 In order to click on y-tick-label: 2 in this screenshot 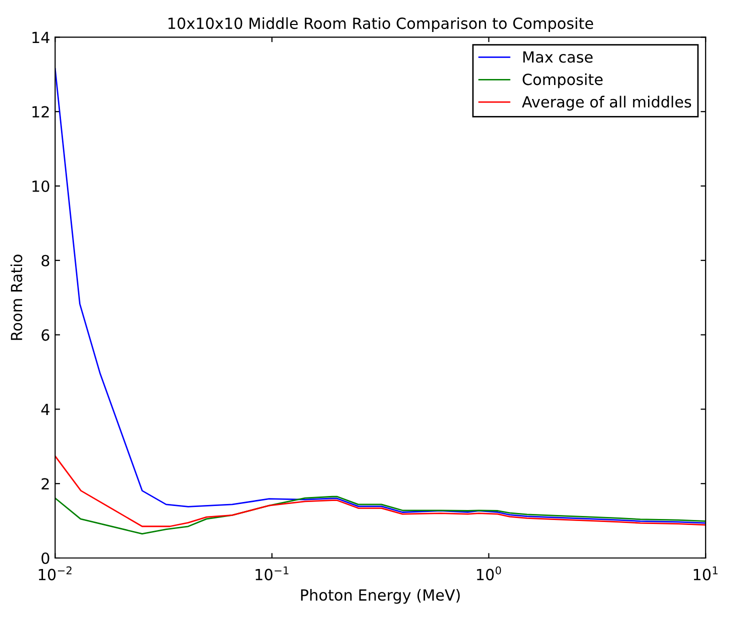, I will do `click(45, 484)`.